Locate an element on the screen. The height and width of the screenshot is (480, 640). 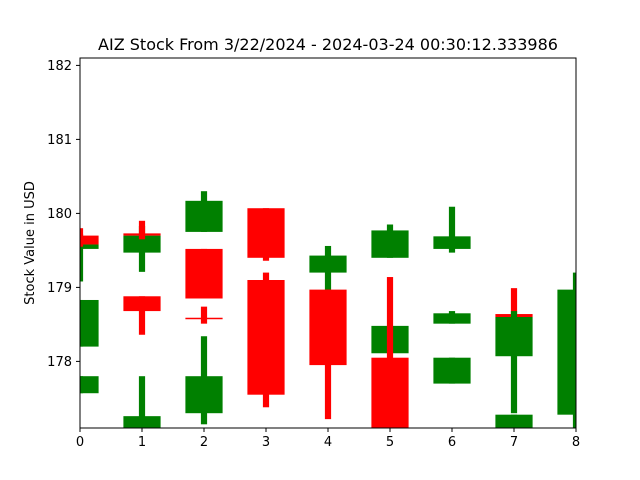
y-tick-label: 178 is located at coordinates (59, 362).